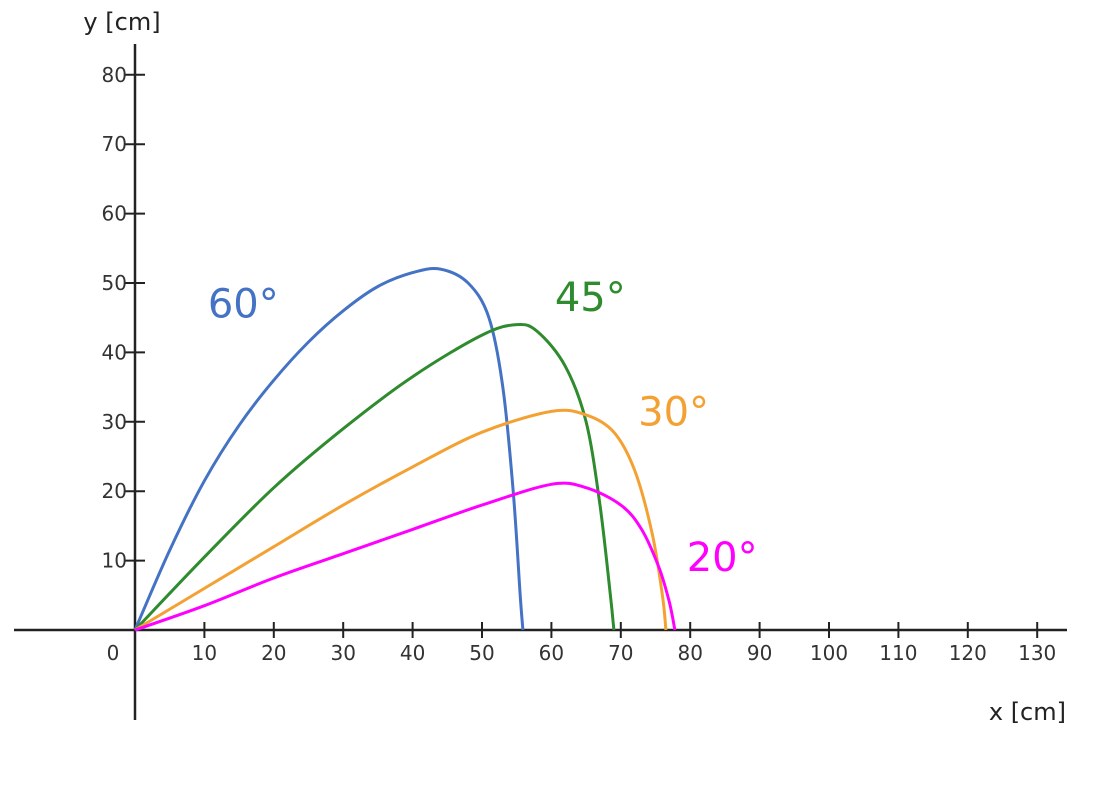 Image resolution: width=1097 pixels, height=791 pixels. Describe the element at coordinates (551, 653) in the screenshot. I see `x-tick-label: 60` at that location.